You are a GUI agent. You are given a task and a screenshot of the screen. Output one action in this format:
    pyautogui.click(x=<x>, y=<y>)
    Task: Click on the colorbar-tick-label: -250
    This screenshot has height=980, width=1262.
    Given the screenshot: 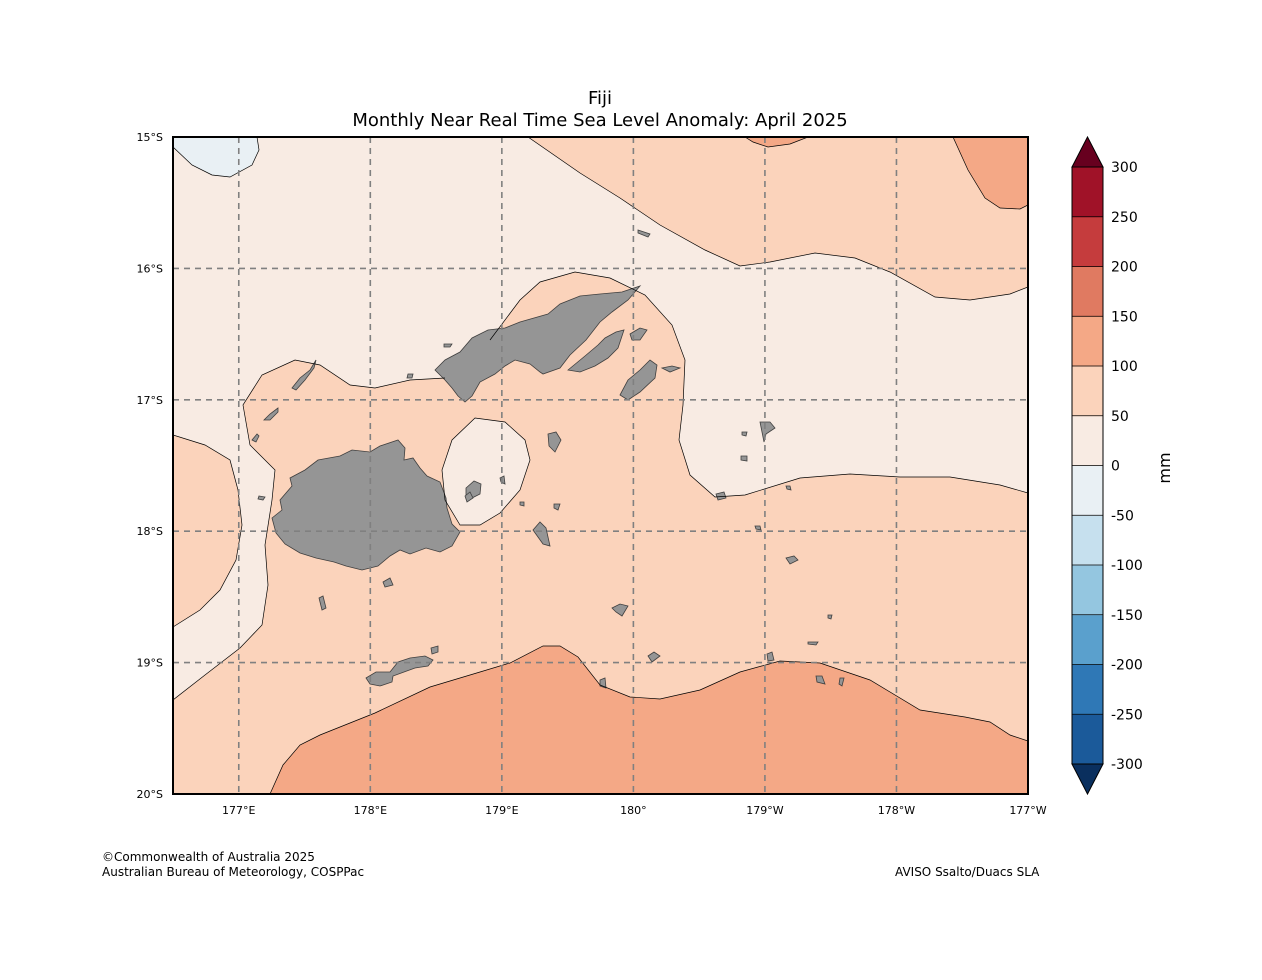 What is the action you would take?
    pyautogui.click(x=1127, y=715)
    